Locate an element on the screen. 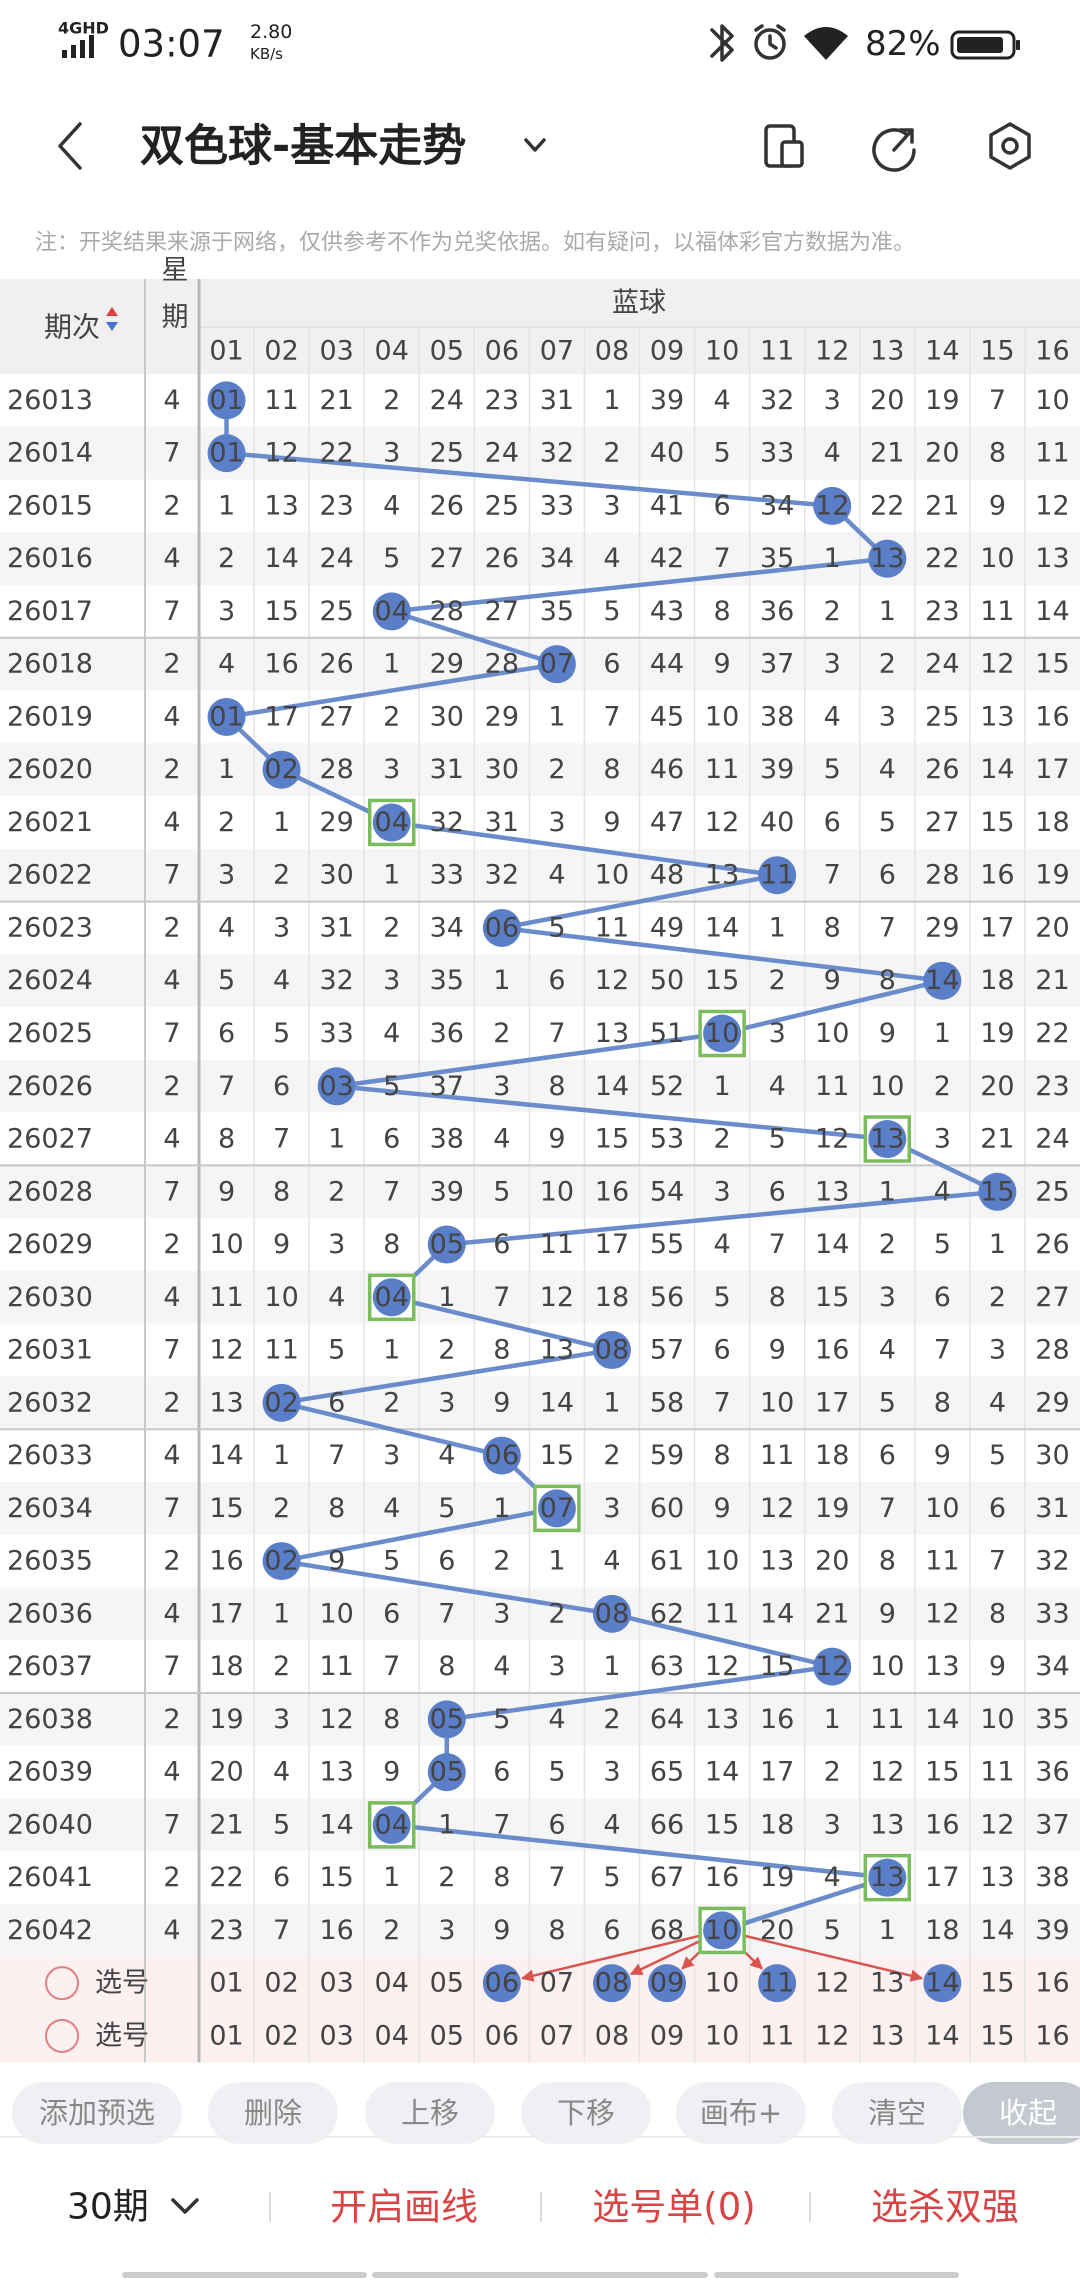 The height and width of the screenshot is (2280, 1080). omission-number: 44 is located at coordinates (667, 664).